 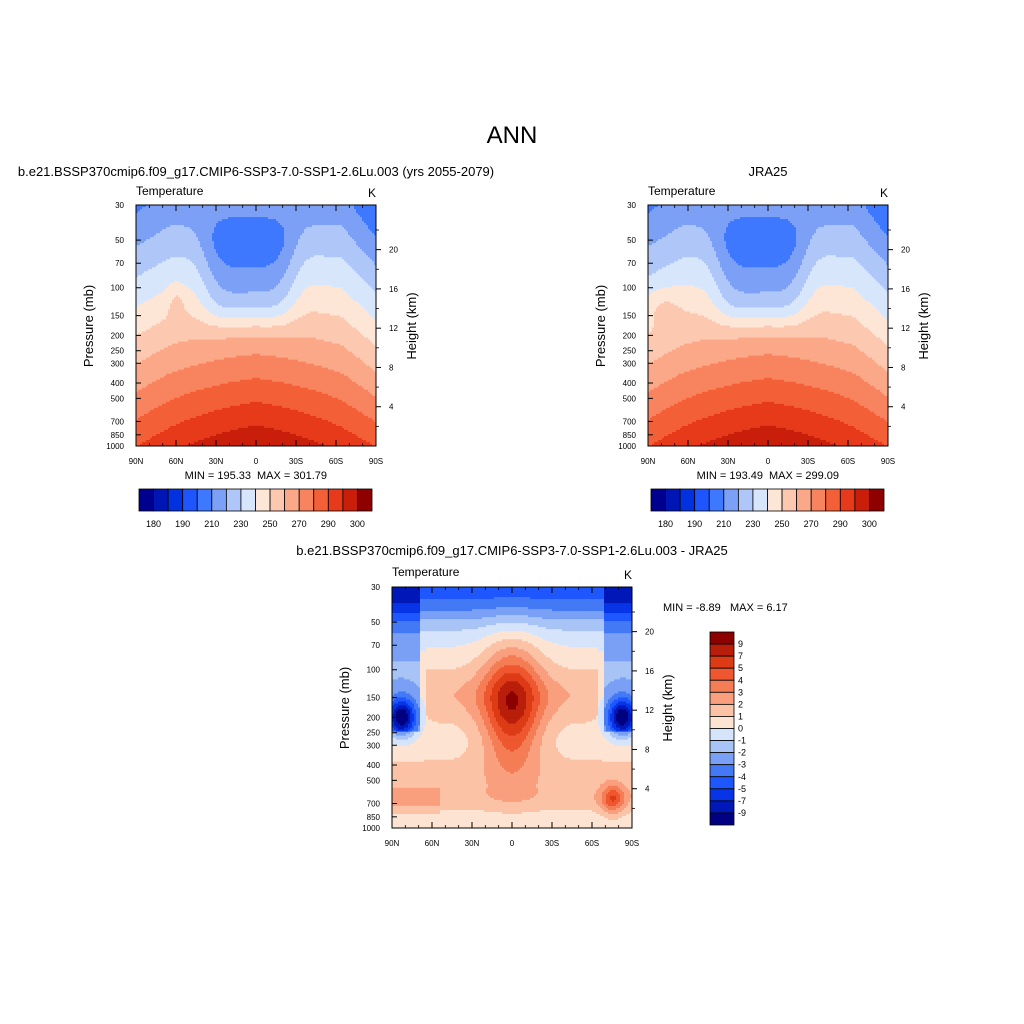 What do you see at coordinates (730, 476) in the screenshot?
I see `panel-reference-min-label: MIN = 193.49` at bounding box center [730, 476].